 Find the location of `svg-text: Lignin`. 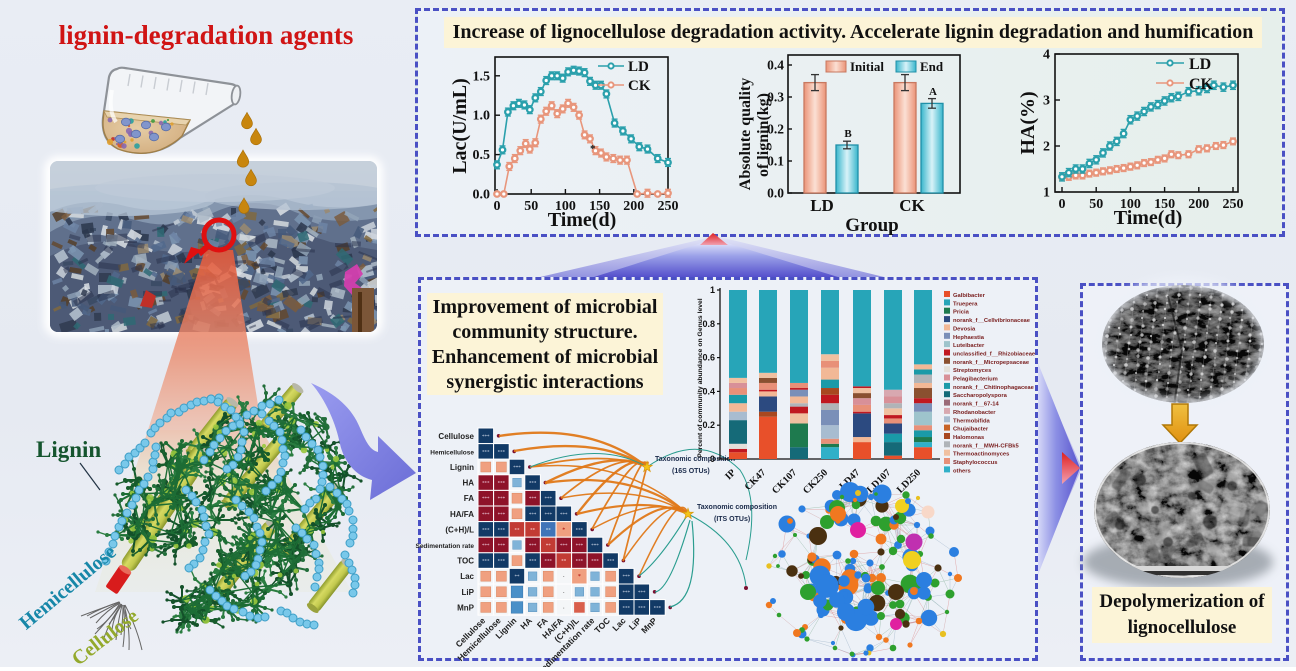

svg-text: Lignin is located at coordinates (462, 467).